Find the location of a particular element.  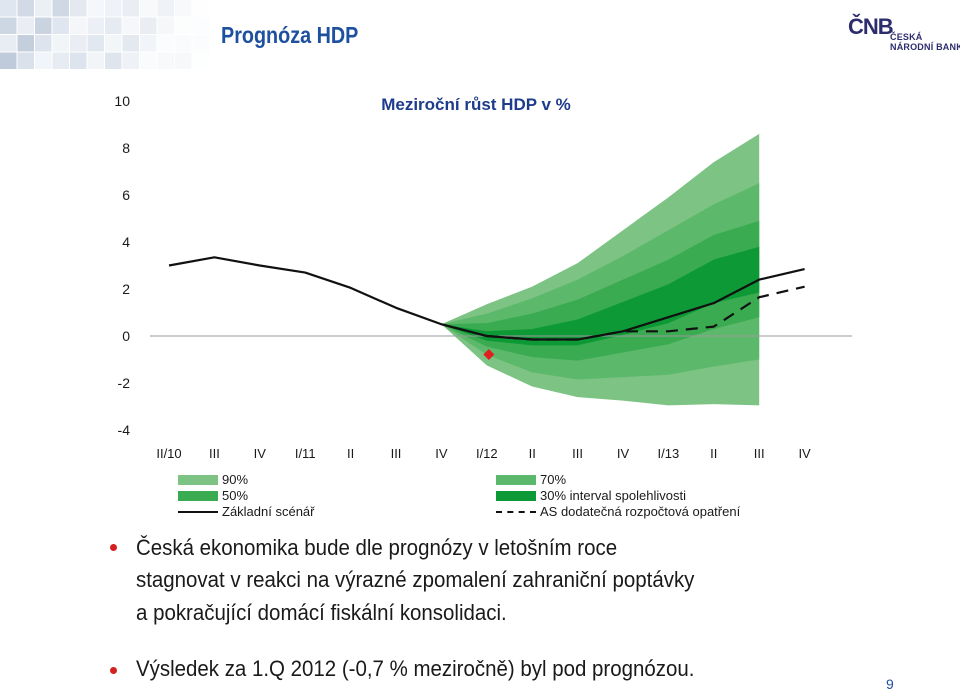

legend-label-50: 50% is located at coordinates (235, 495).